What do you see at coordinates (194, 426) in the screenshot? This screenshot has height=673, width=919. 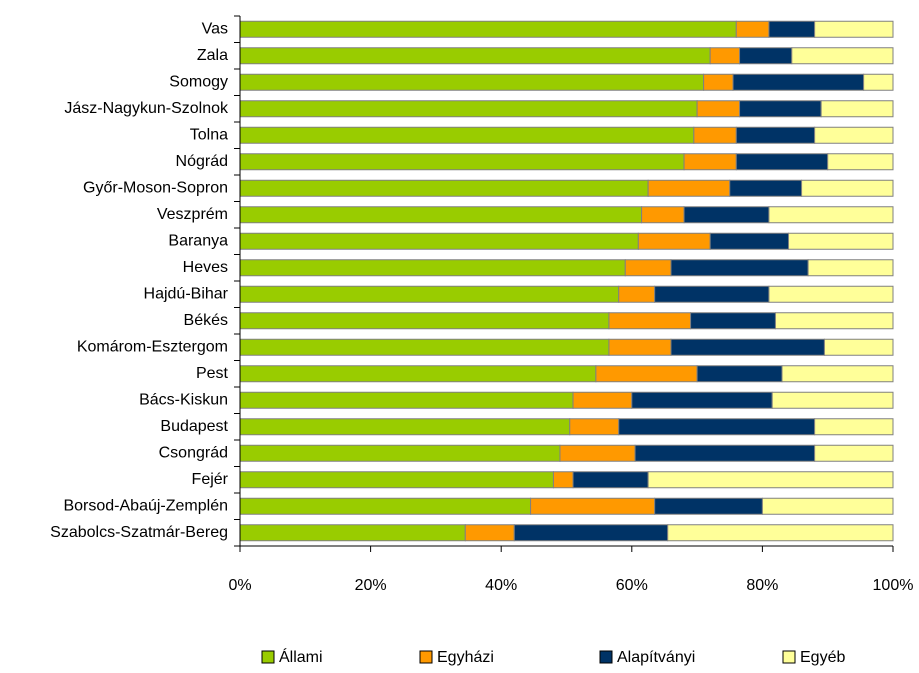 I see `y-tick-label: Budapest` at bounding box center [194, 426].